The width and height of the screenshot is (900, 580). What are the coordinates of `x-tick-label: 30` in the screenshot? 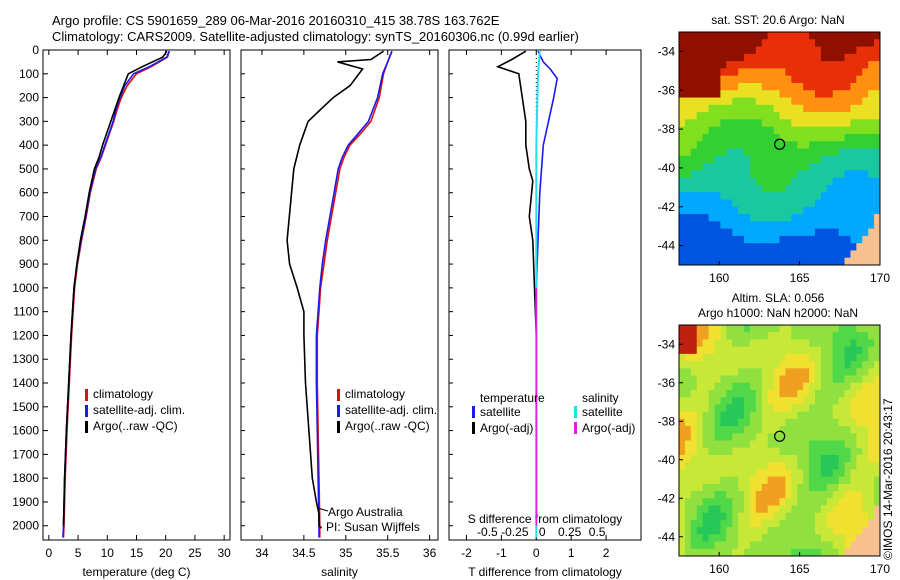 It's located at (224, 553).